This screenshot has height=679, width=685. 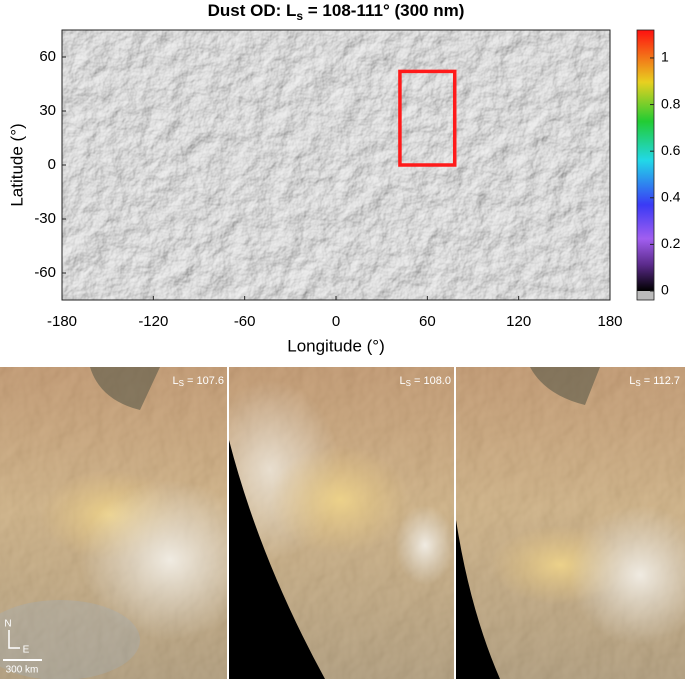 What do you see at coordinates (383, 10) in the screenshot?
I see `title-rest: = 108-111° (300 nm)` at bounding box center [383, 10].